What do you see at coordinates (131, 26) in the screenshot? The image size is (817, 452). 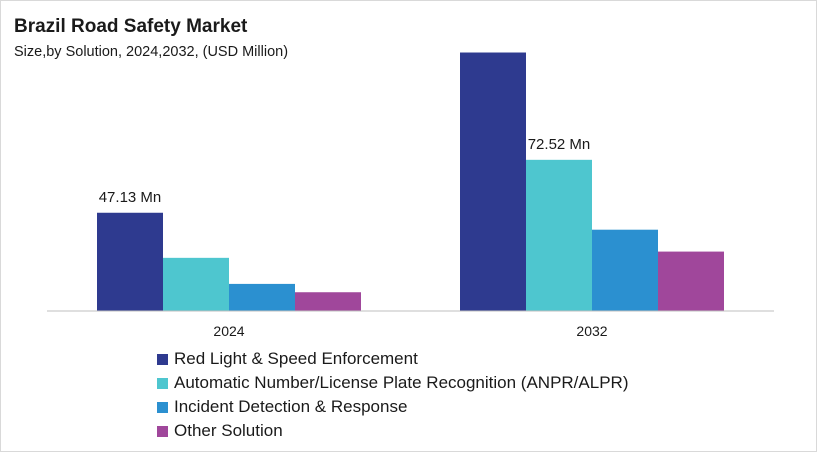 I see `chart-title: Brazil Road Safety Market` at bounding box center [131, 26].